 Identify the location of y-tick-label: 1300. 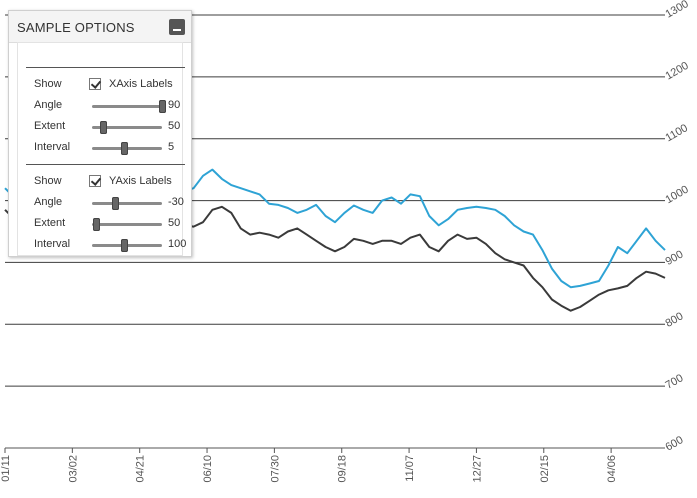
(677, 10).